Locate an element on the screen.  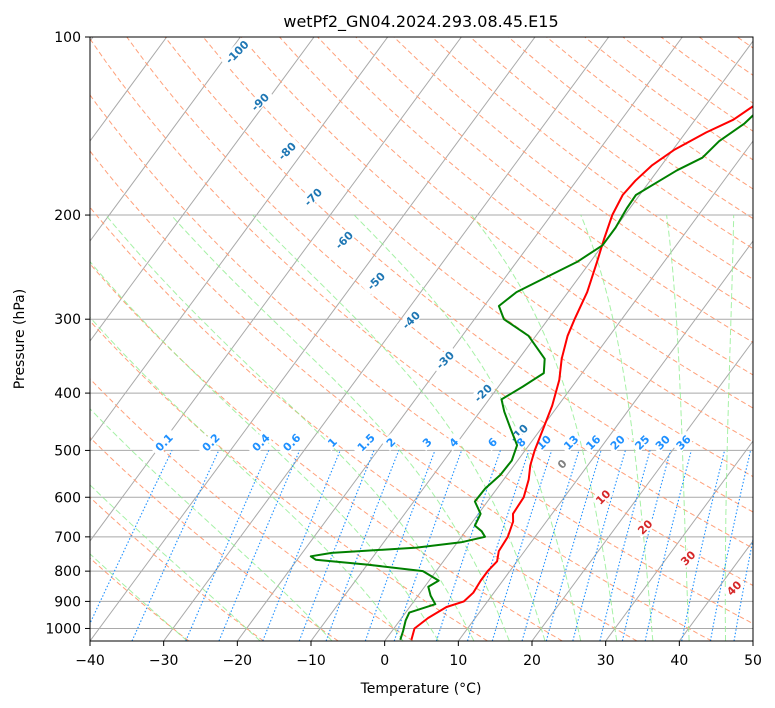
mixing-ratio-label-group: 20 is located at coordinates (617, 442).